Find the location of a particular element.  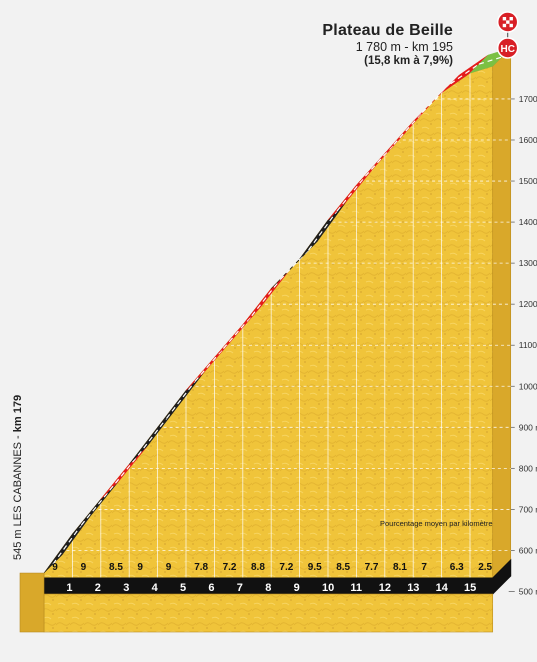

summit-climb-detail: (15,8 km à 7,9%) is located at coordinates (408, 60).